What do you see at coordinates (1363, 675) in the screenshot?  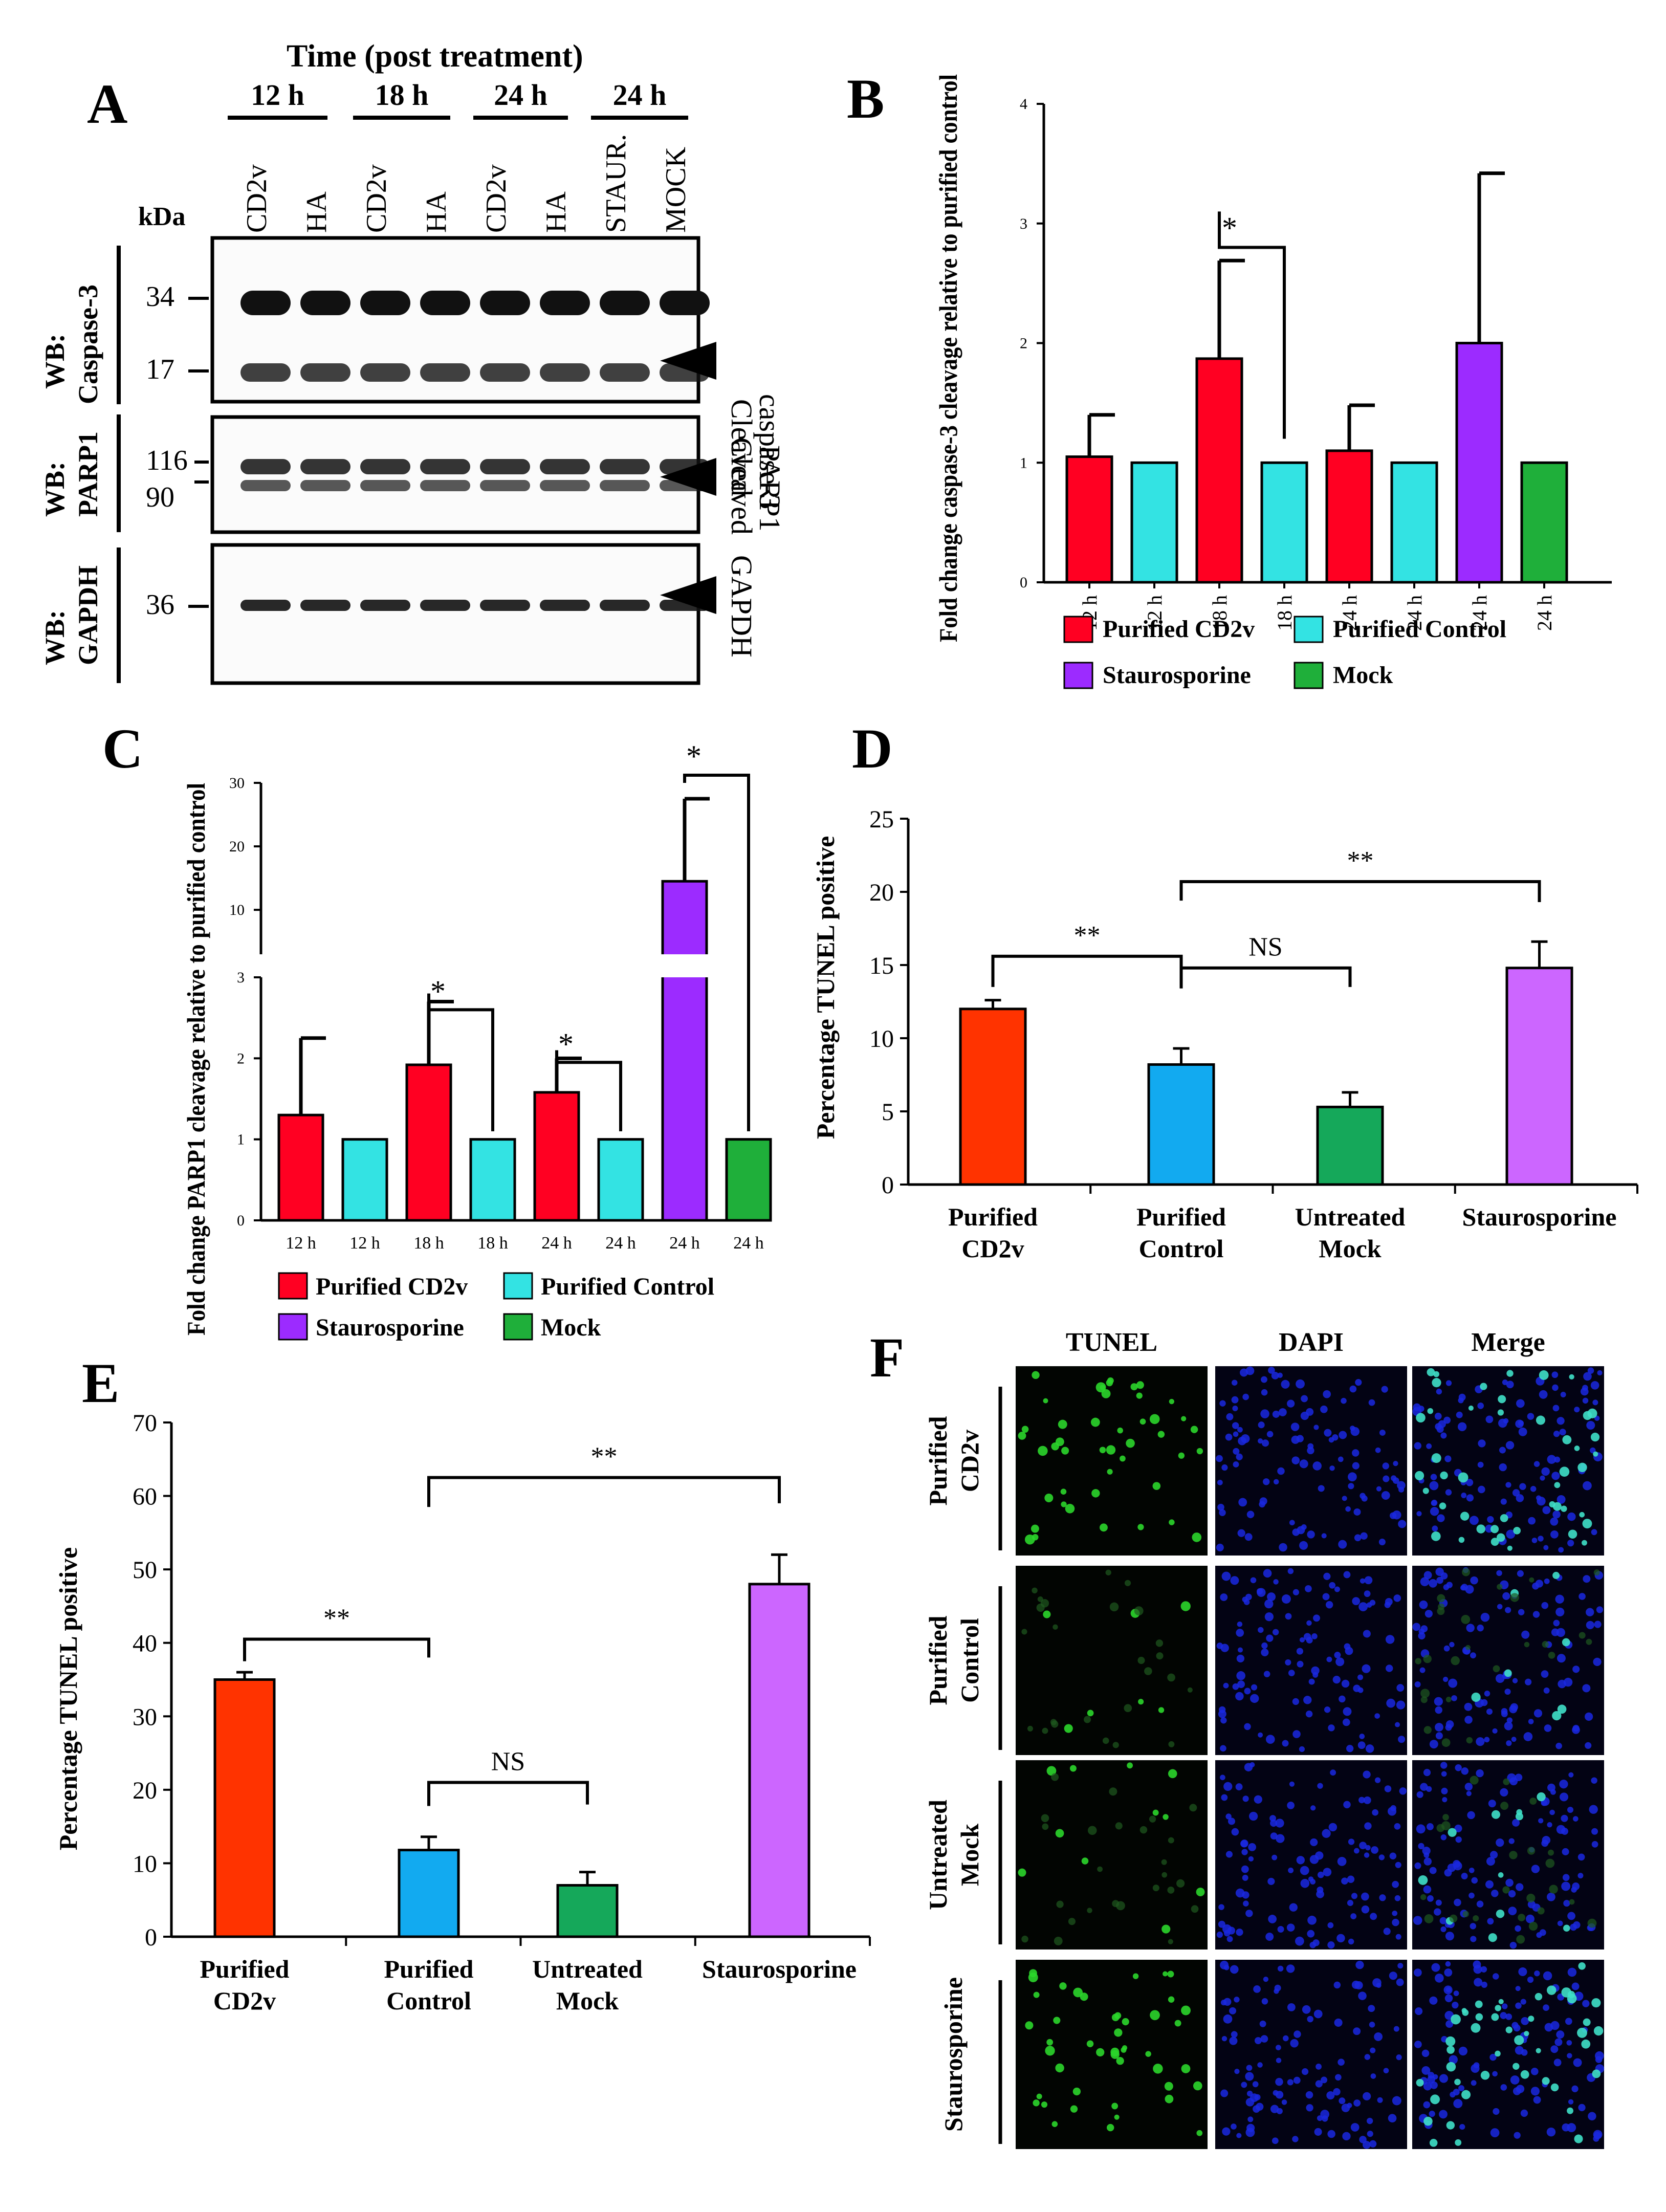 I see `chart-b-legend-label-3: Mock` at bounding box center [1363, 675].